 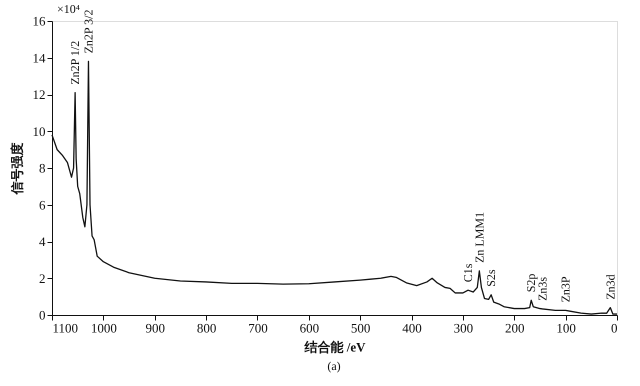 What do you see at coordinates (39, 94) in the screenshot?
I see `y-tick-label: 12` at bounding box center [39, 94].